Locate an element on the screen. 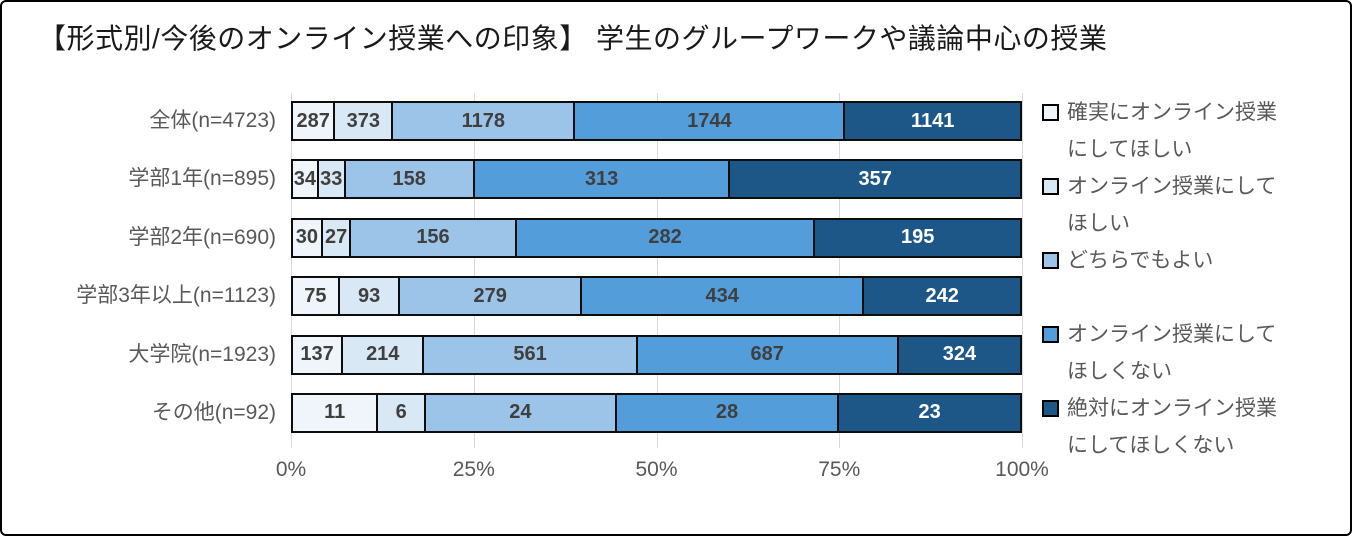  bar-segment: 28 is located at coordinates (728, 412).